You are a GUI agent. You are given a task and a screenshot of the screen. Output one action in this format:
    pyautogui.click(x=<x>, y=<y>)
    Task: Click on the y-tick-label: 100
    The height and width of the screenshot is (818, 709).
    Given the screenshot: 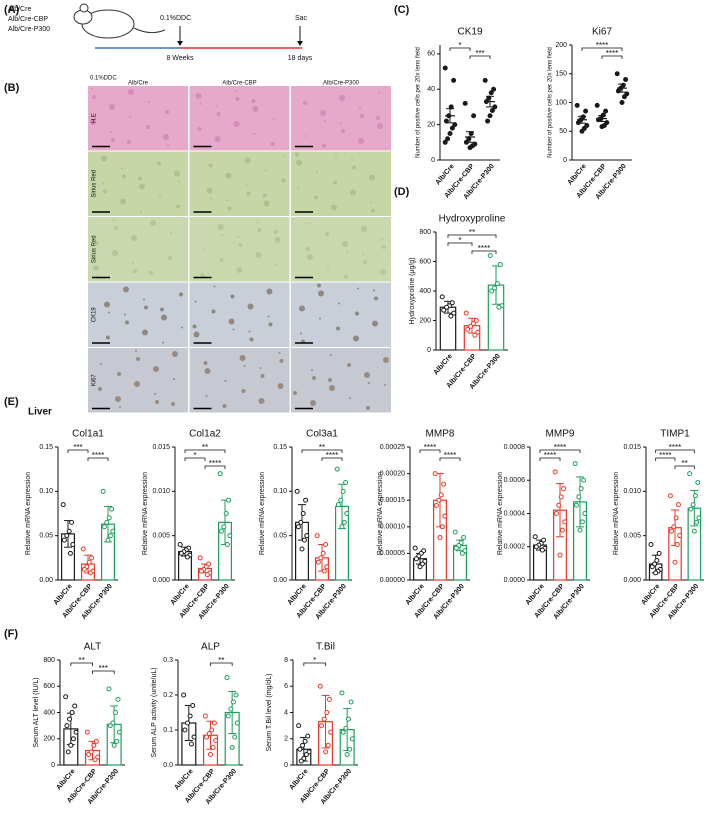 What is the action you would take?
    pyautogui.click(x=561, y=102)
    